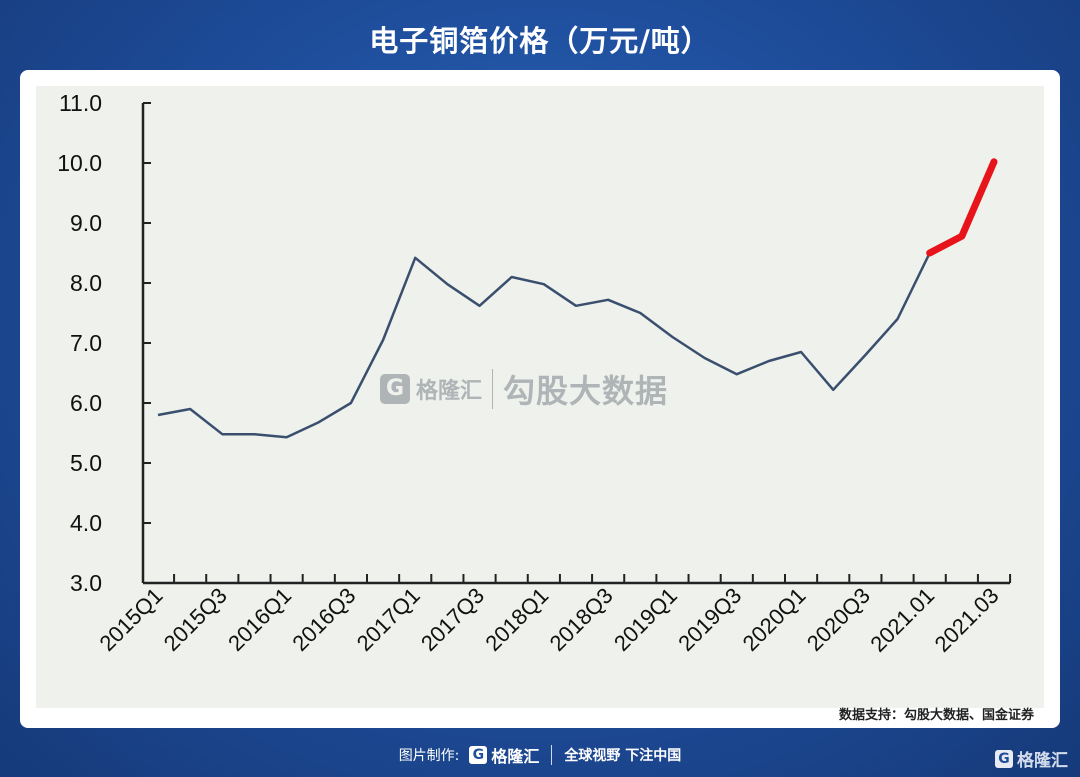 The image size is (1080, 777). I want to click on watermark: G 格隆汇 勾股大数据, so click(524, 389).